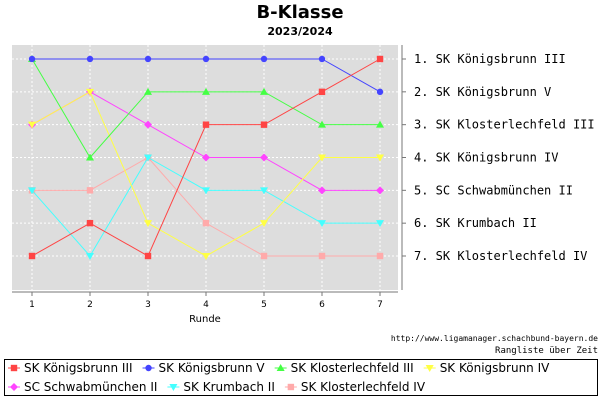 Image resolution: width=600 pixels, height=400 pixels. What do you see at coordinates (300, 31) in the screenshot?
I see `chart-subtitle: 2023/2024` at bounding box center [300, 31].